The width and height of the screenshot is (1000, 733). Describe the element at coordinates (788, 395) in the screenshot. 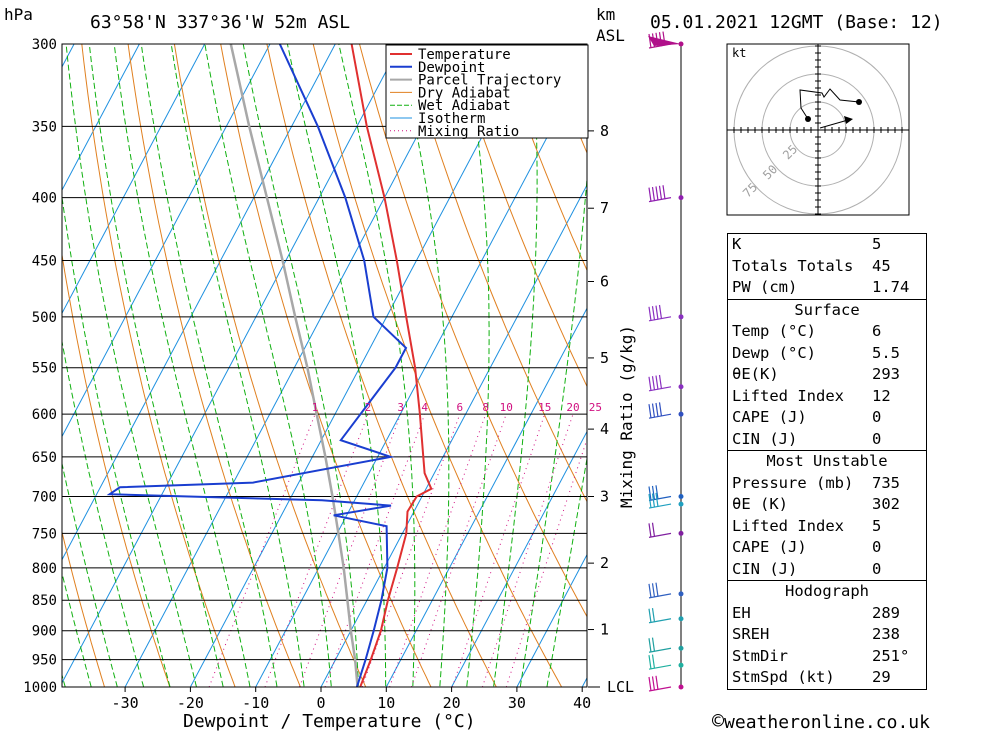

I see `surface-key: Lifted Index` at that location.